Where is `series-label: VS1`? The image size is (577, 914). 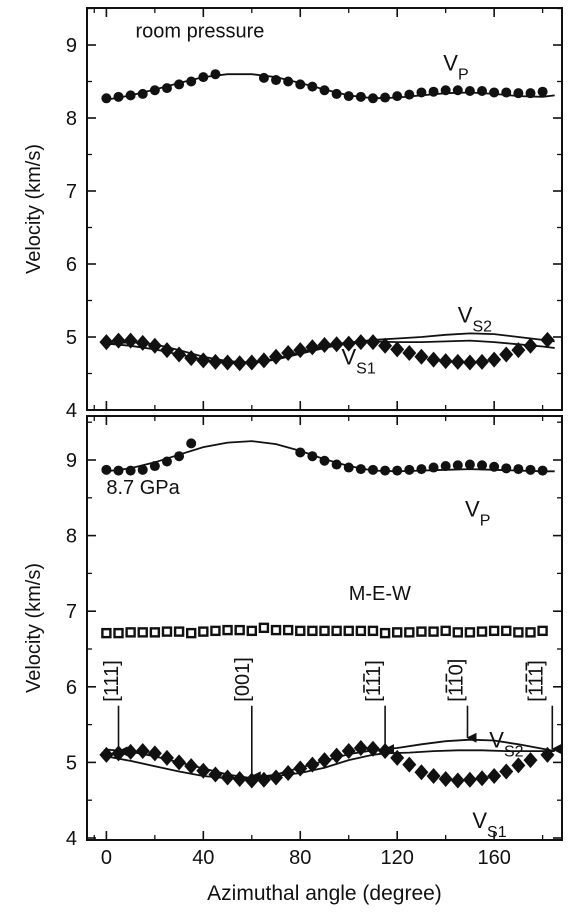 series-label: VS1 is located at coordinates (358, 361).